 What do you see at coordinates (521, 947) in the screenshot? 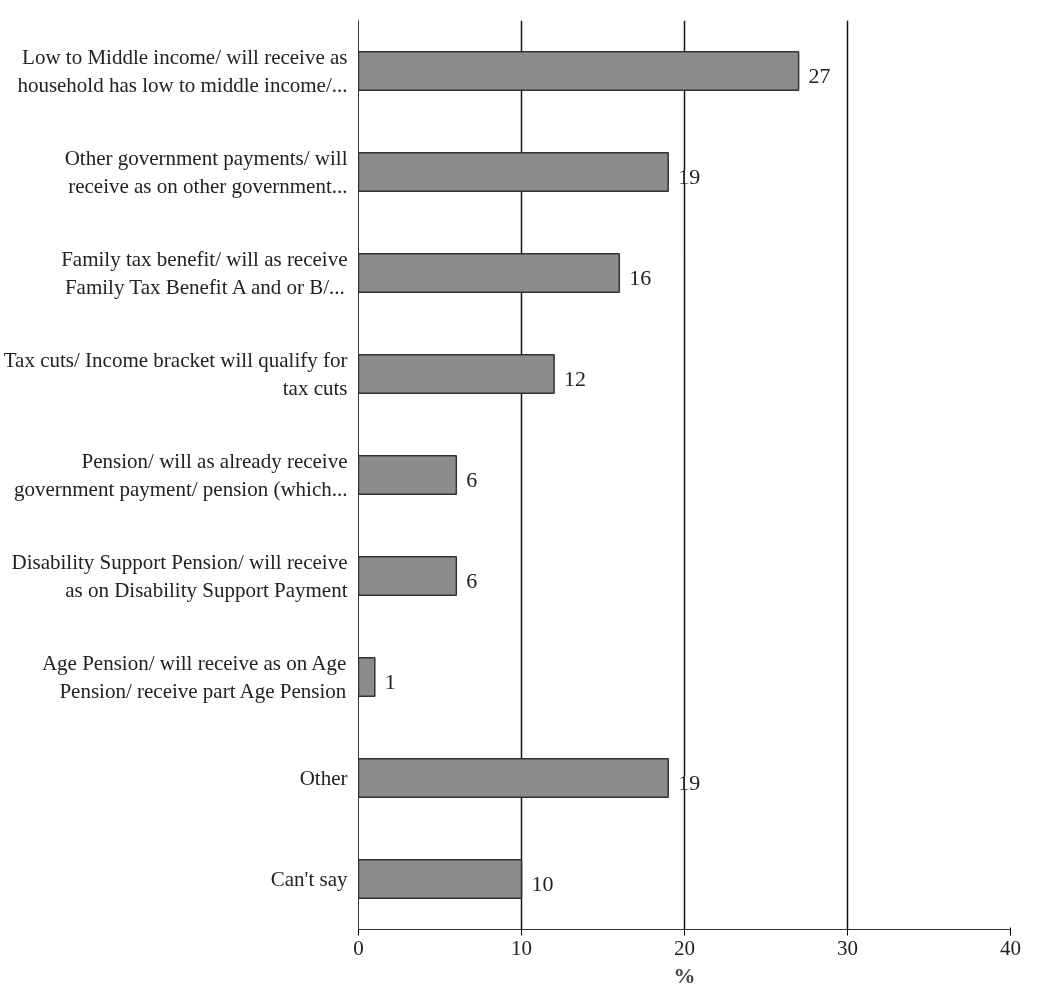
I see `x-tick-label: 10` at bounding box center [521, 947].